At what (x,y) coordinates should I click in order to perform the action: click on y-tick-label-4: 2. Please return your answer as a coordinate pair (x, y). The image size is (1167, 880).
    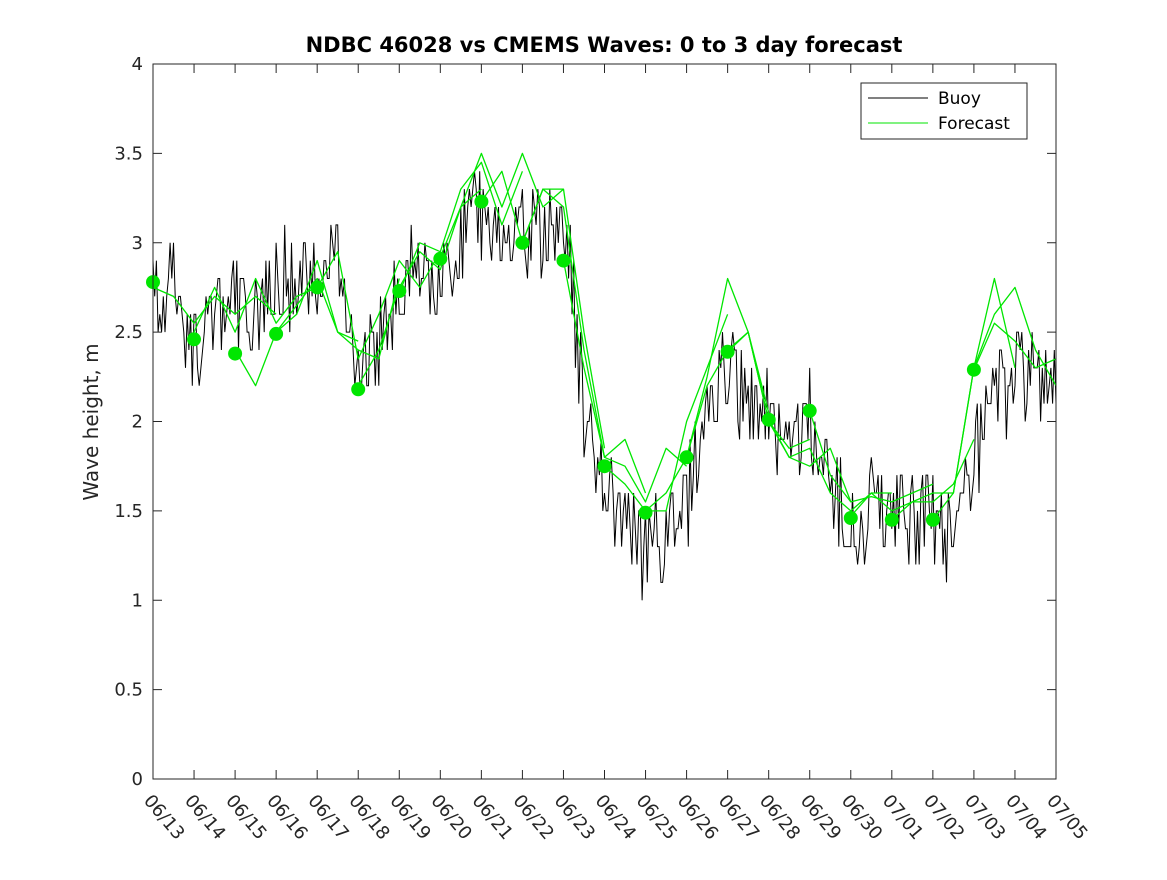
    Looking at the image, I should click on (137, 422).